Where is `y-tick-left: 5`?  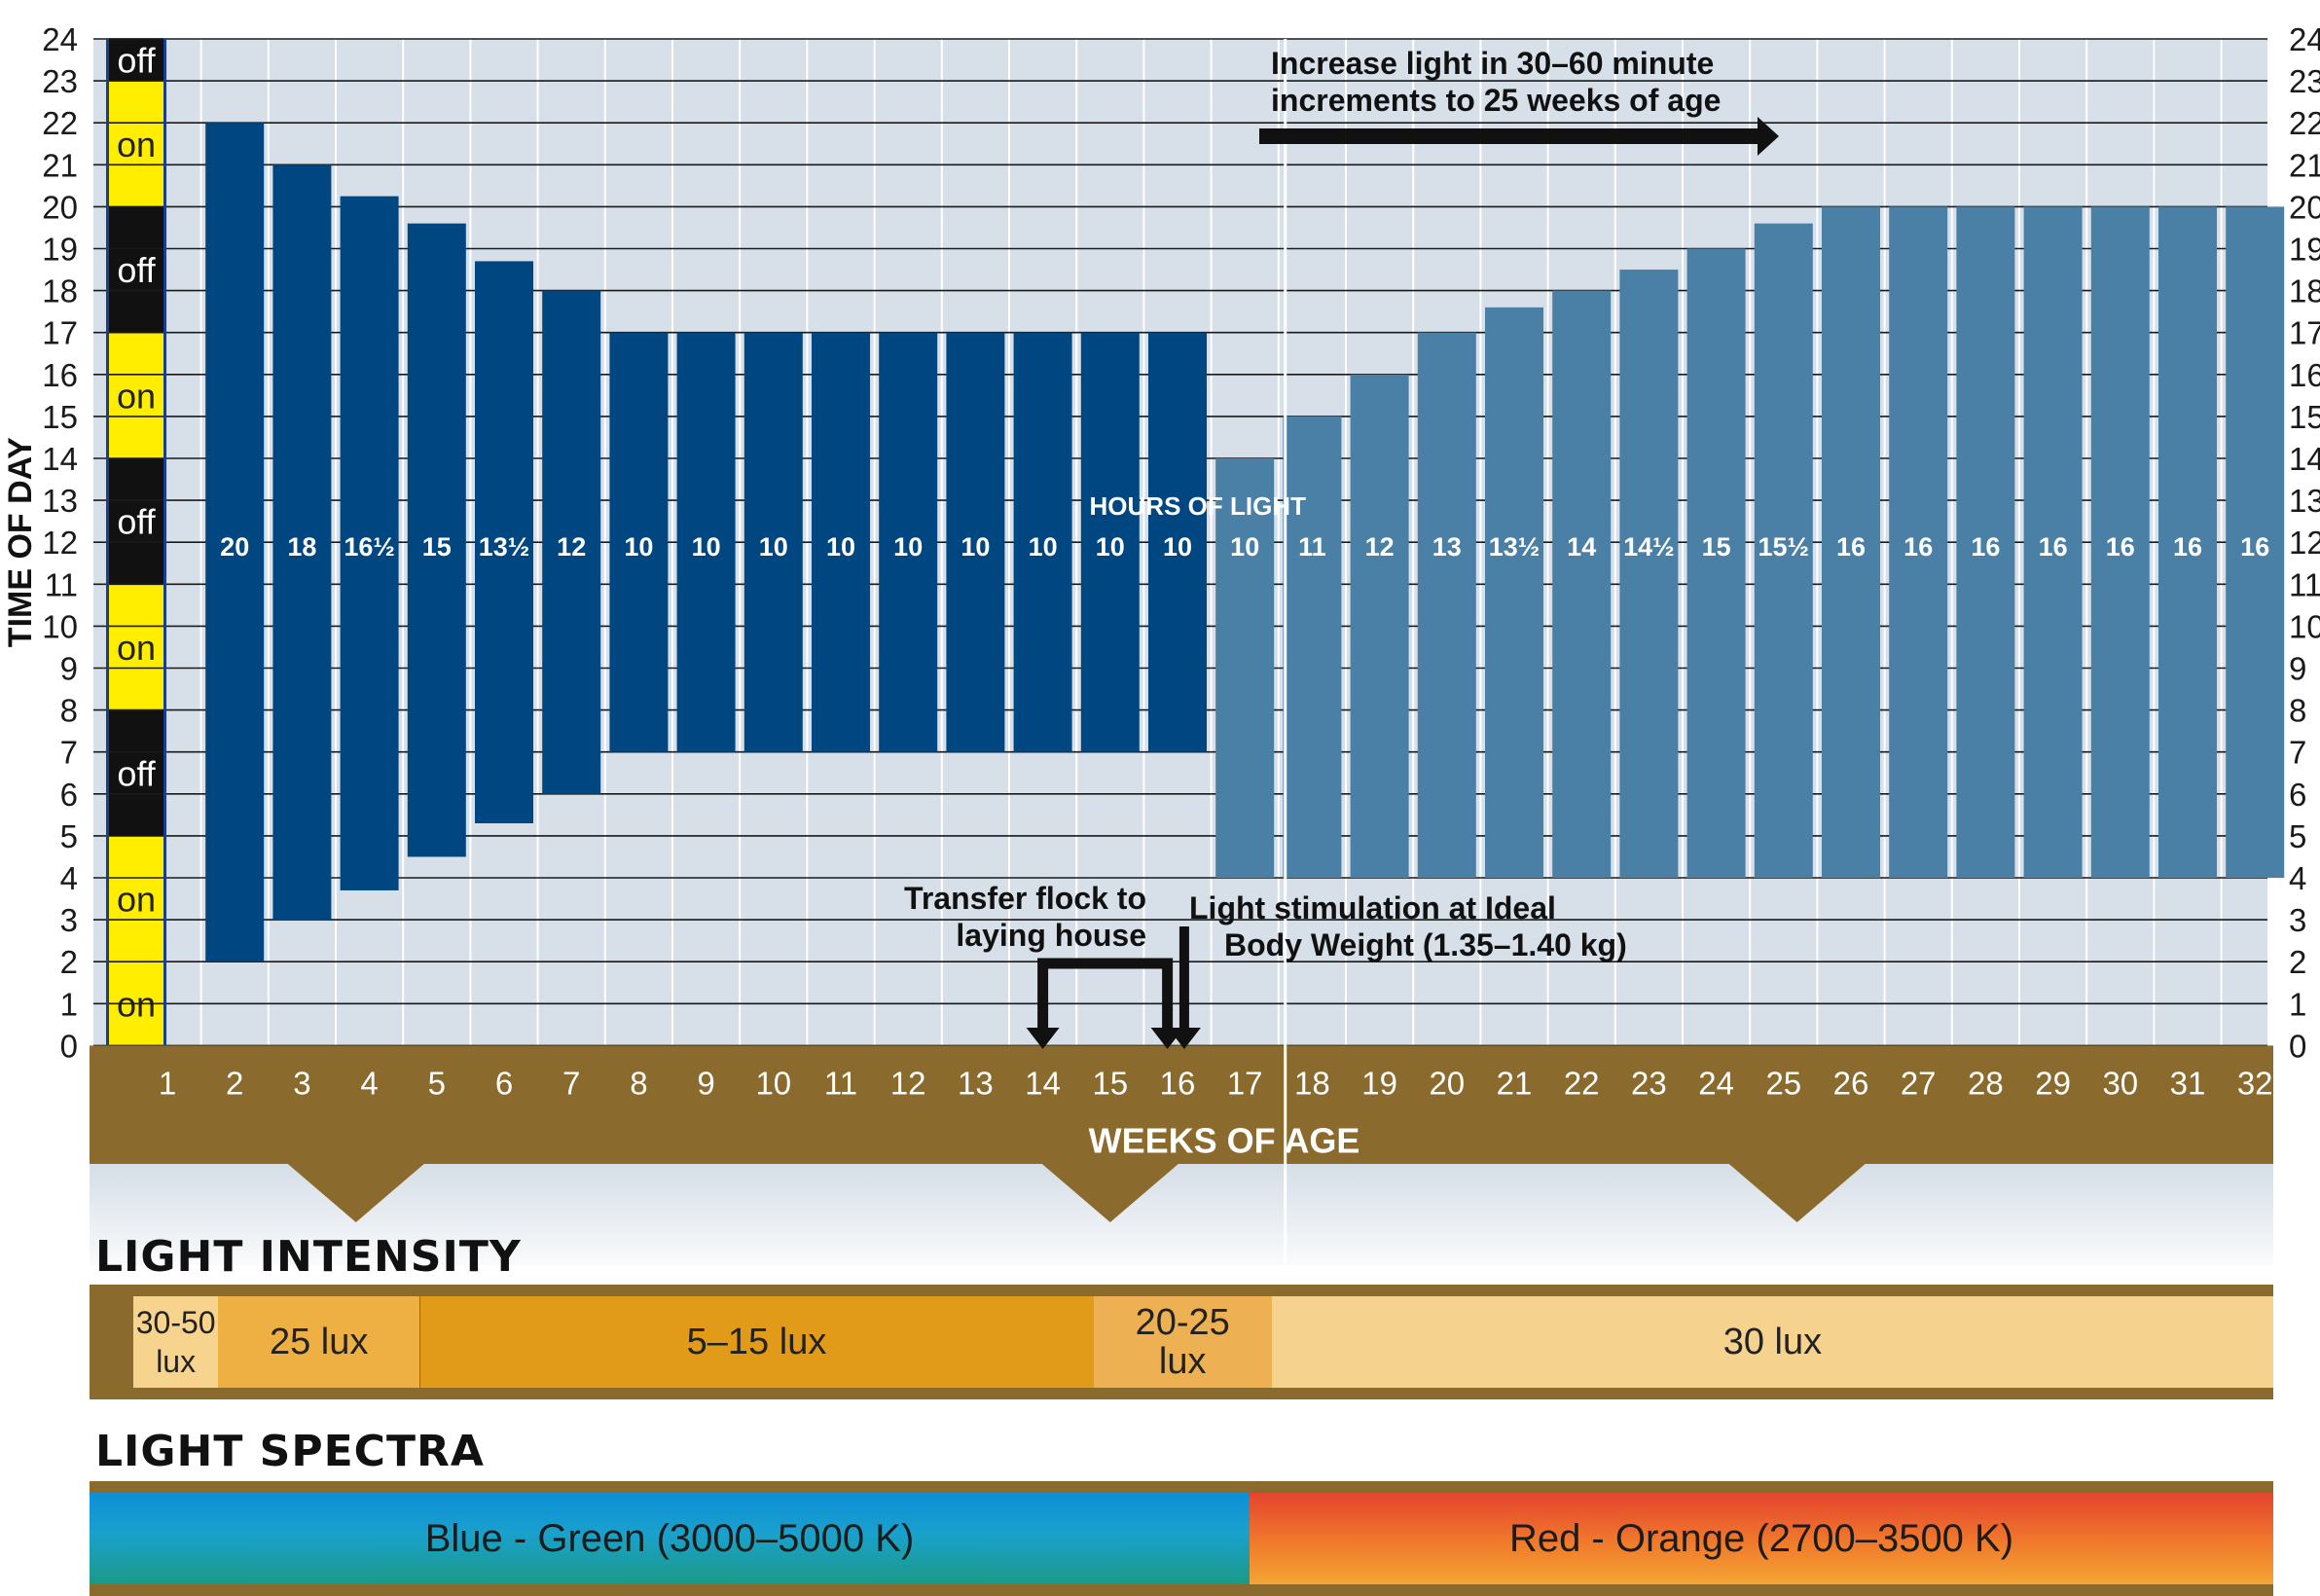 y-tick-left: 5 is located at coordinates (69, 836).